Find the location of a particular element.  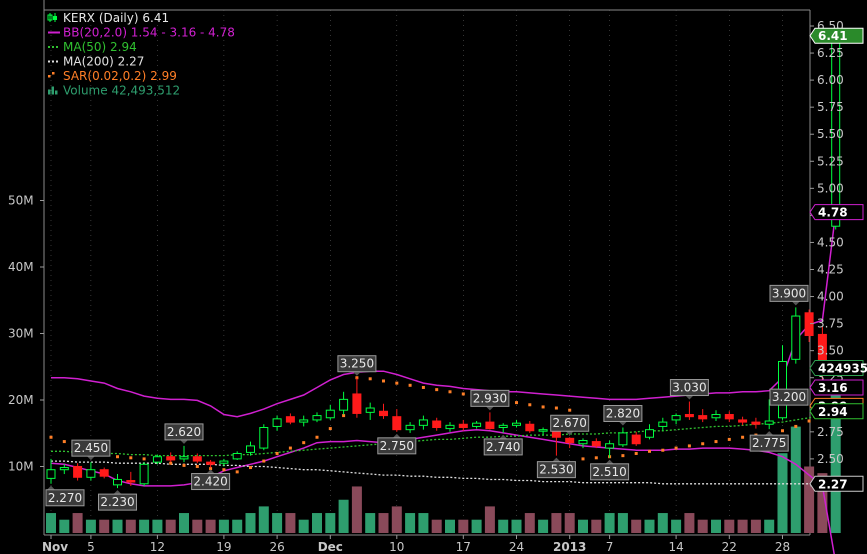

callout-box is located at coordinates (623, 414).